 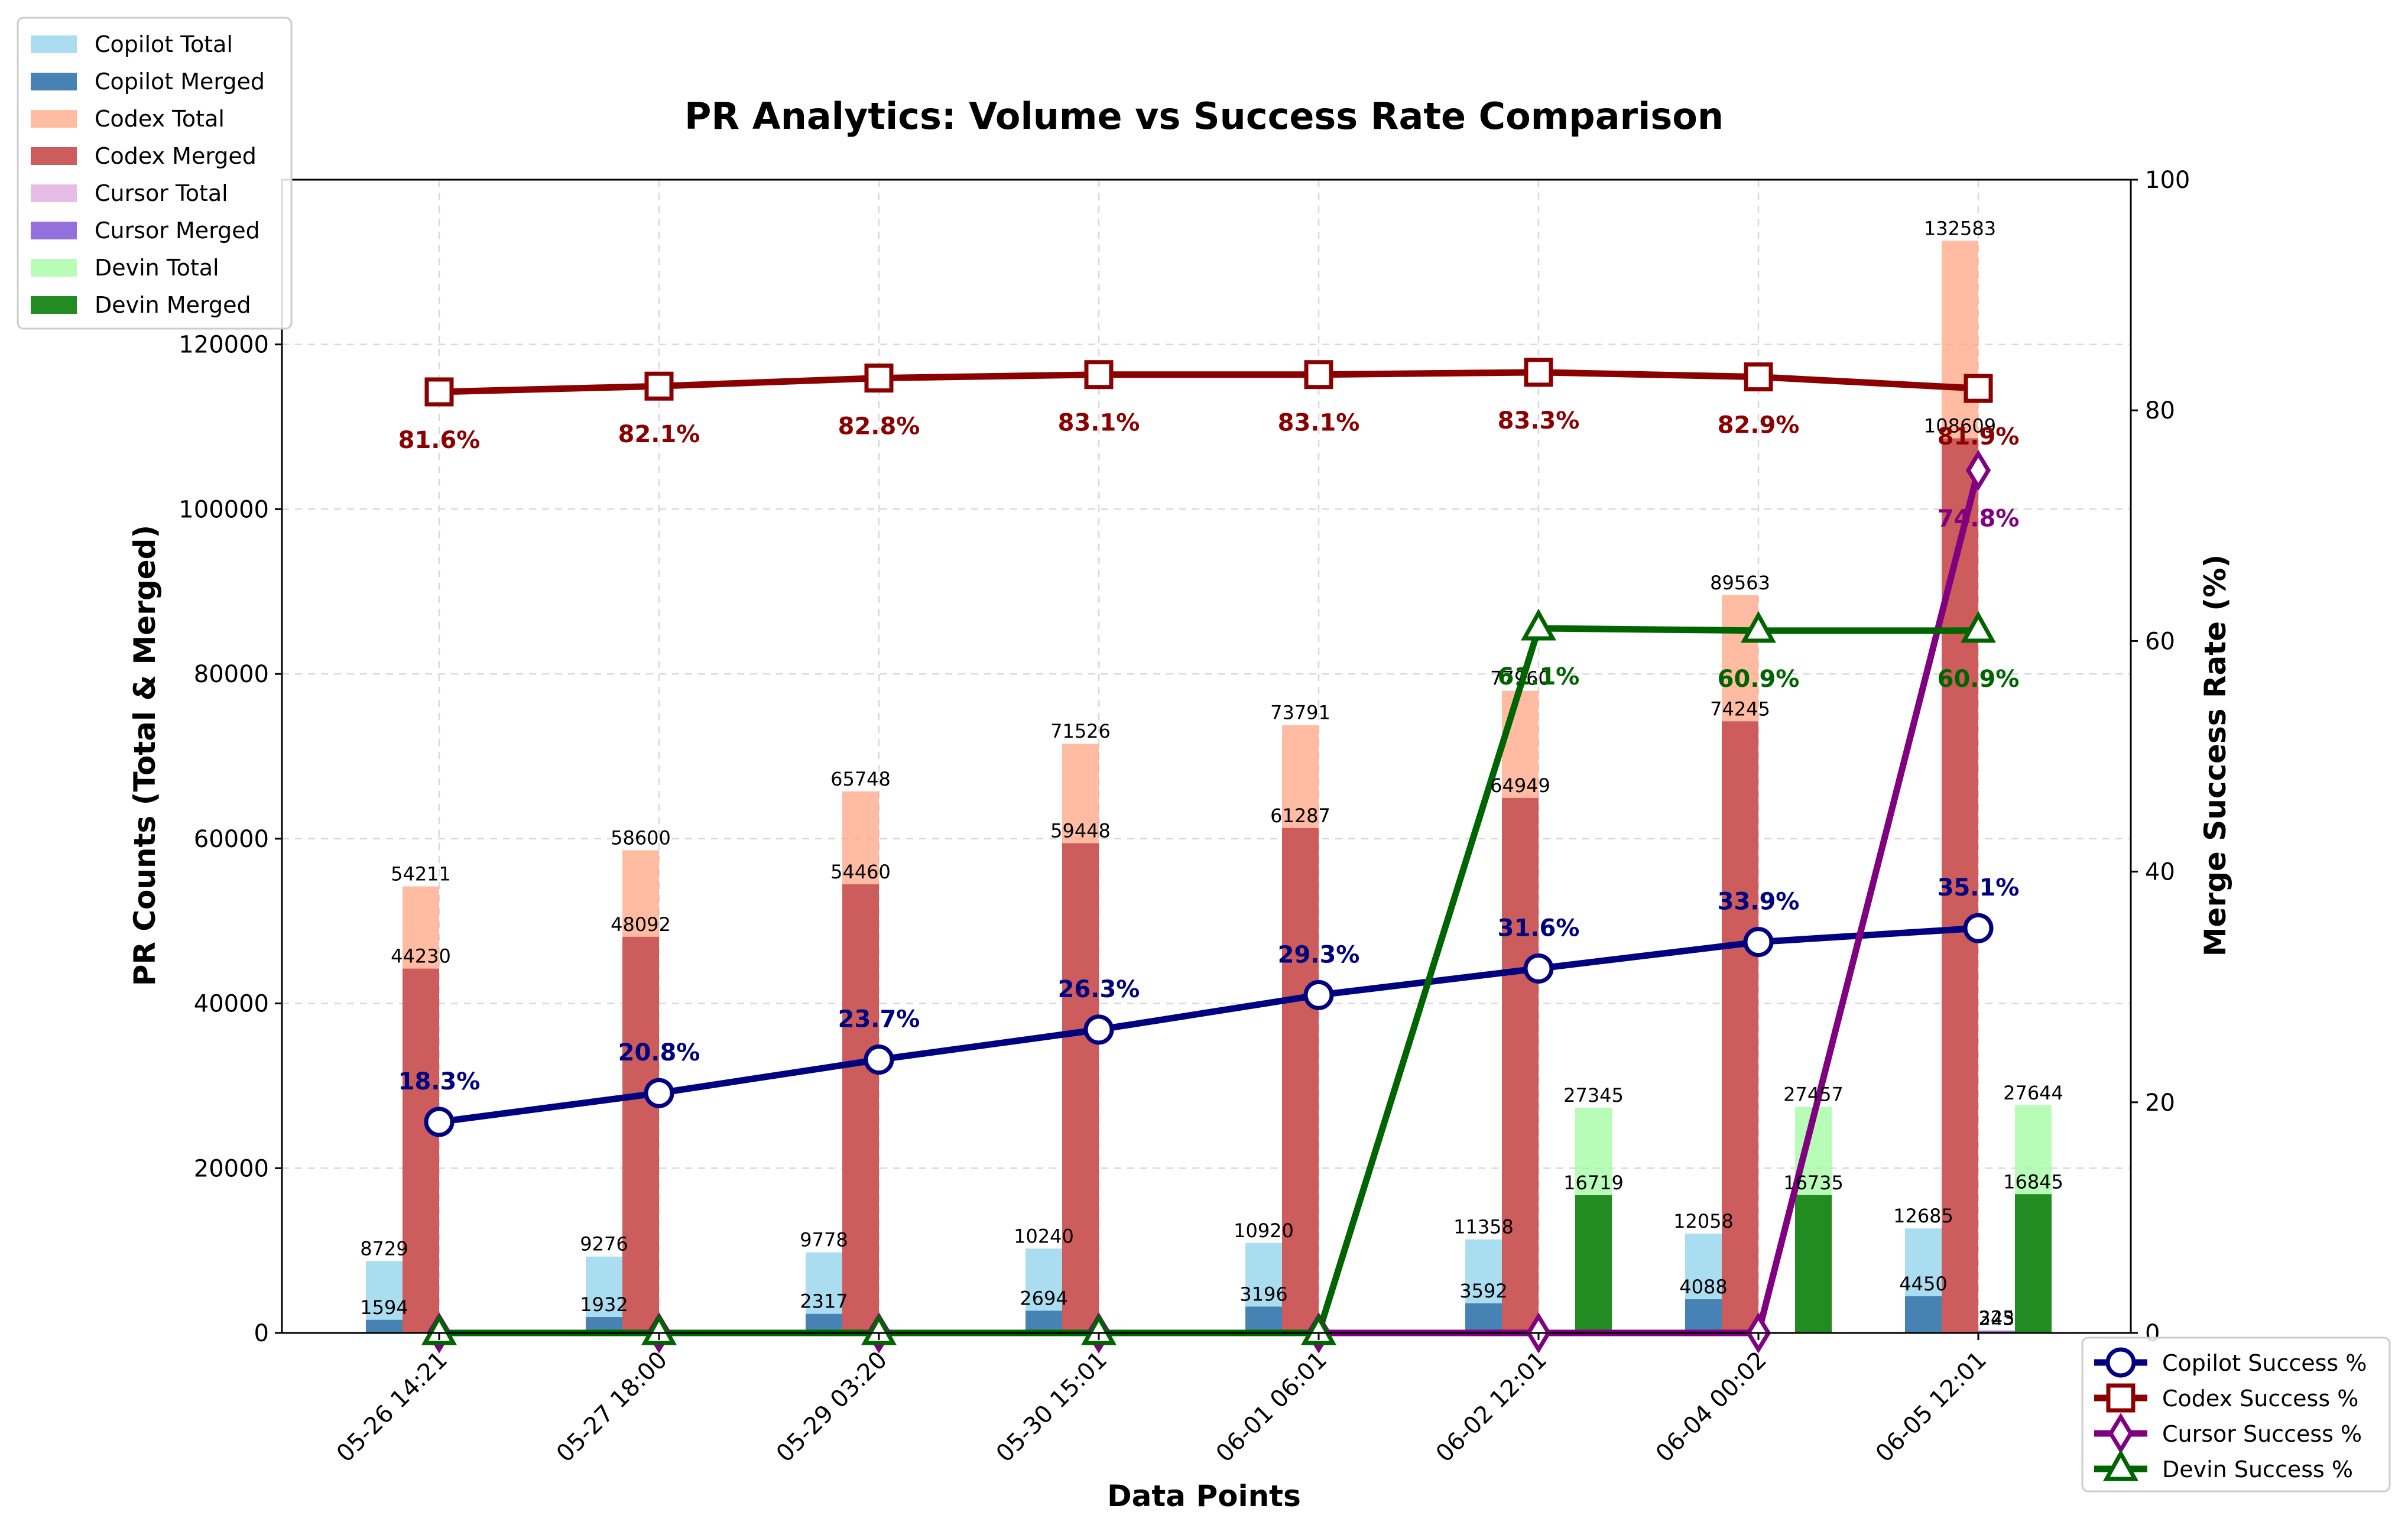 What do you see at coordinates (604, 1304) in the screenshot?
I see `bar-value-label: 1932` at bounding box center [604, 1304].